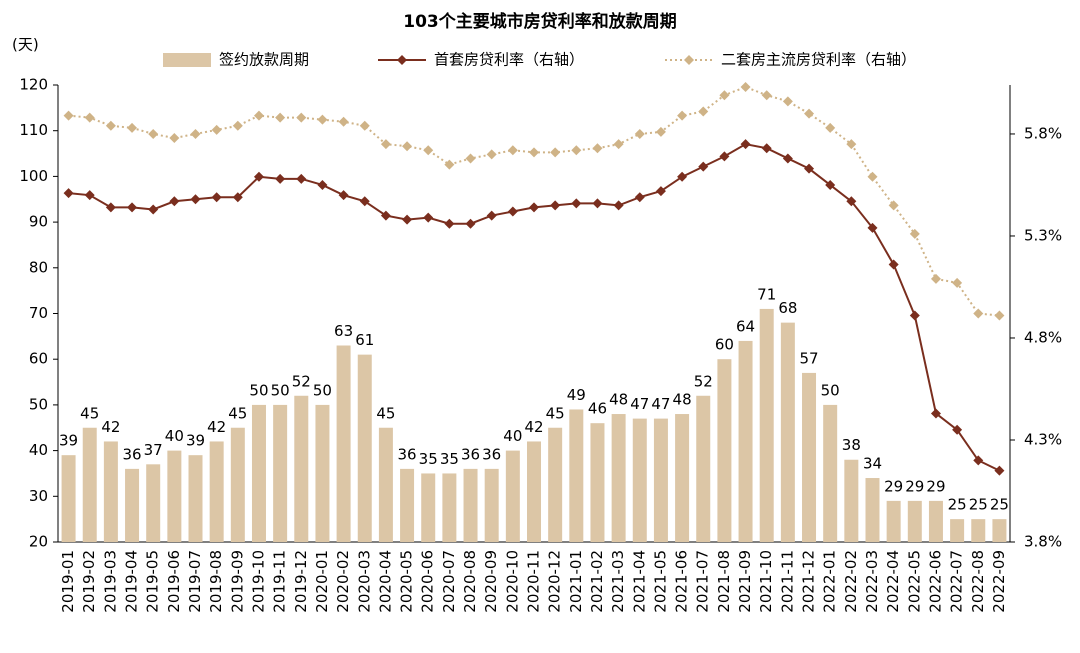  I want to click on bar-value-label: 35, so click(449, 459).